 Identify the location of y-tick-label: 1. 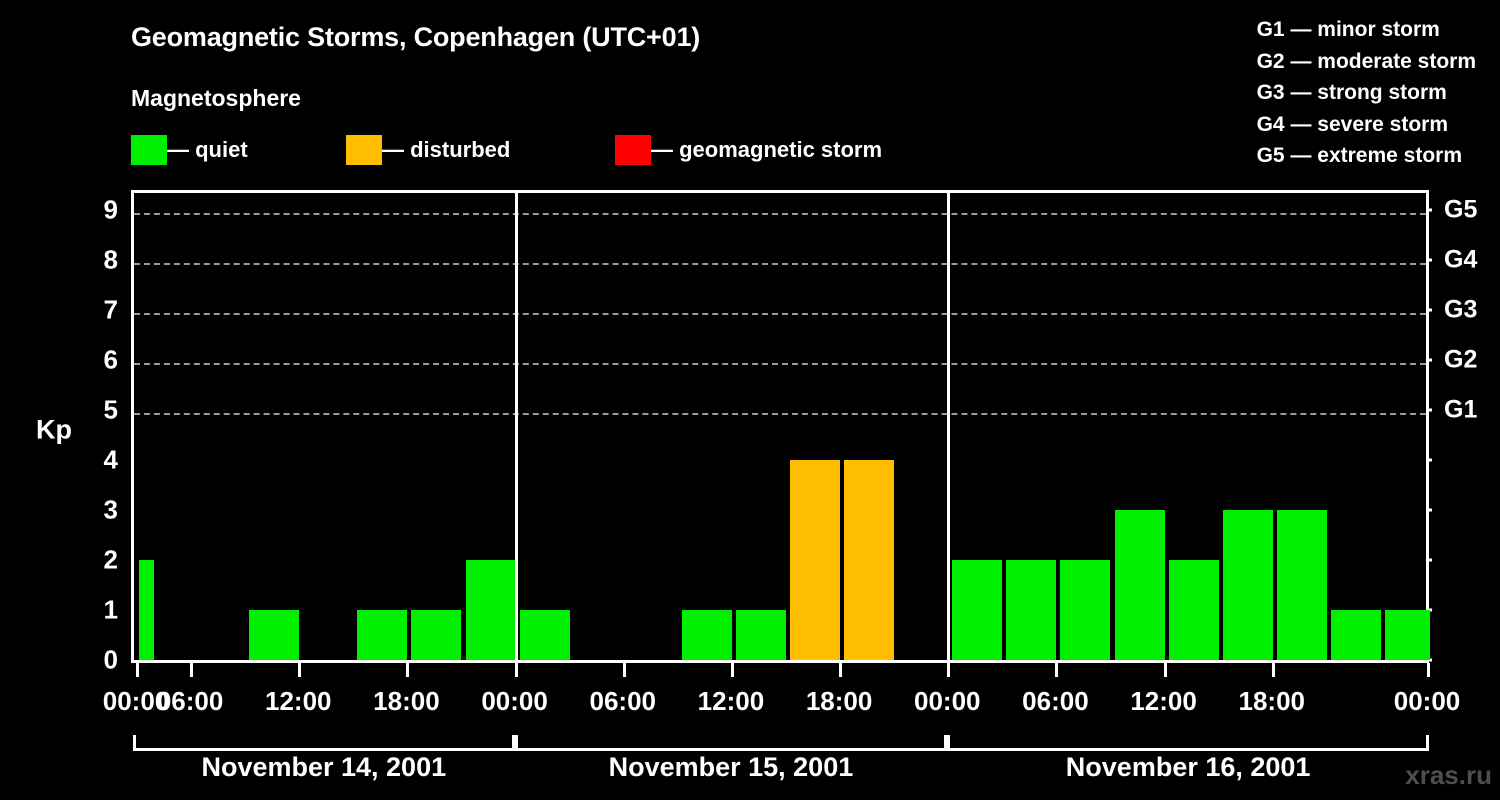
(110, 609).